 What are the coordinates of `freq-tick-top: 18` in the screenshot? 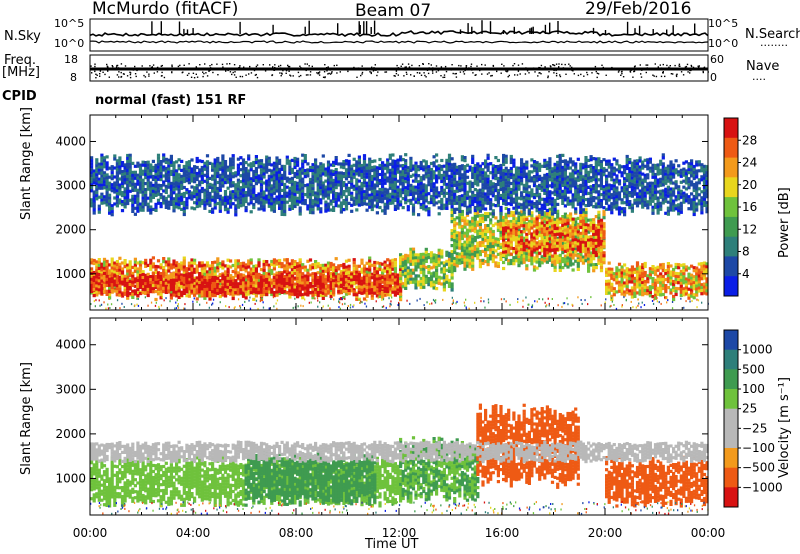 It's located at (71, 59).